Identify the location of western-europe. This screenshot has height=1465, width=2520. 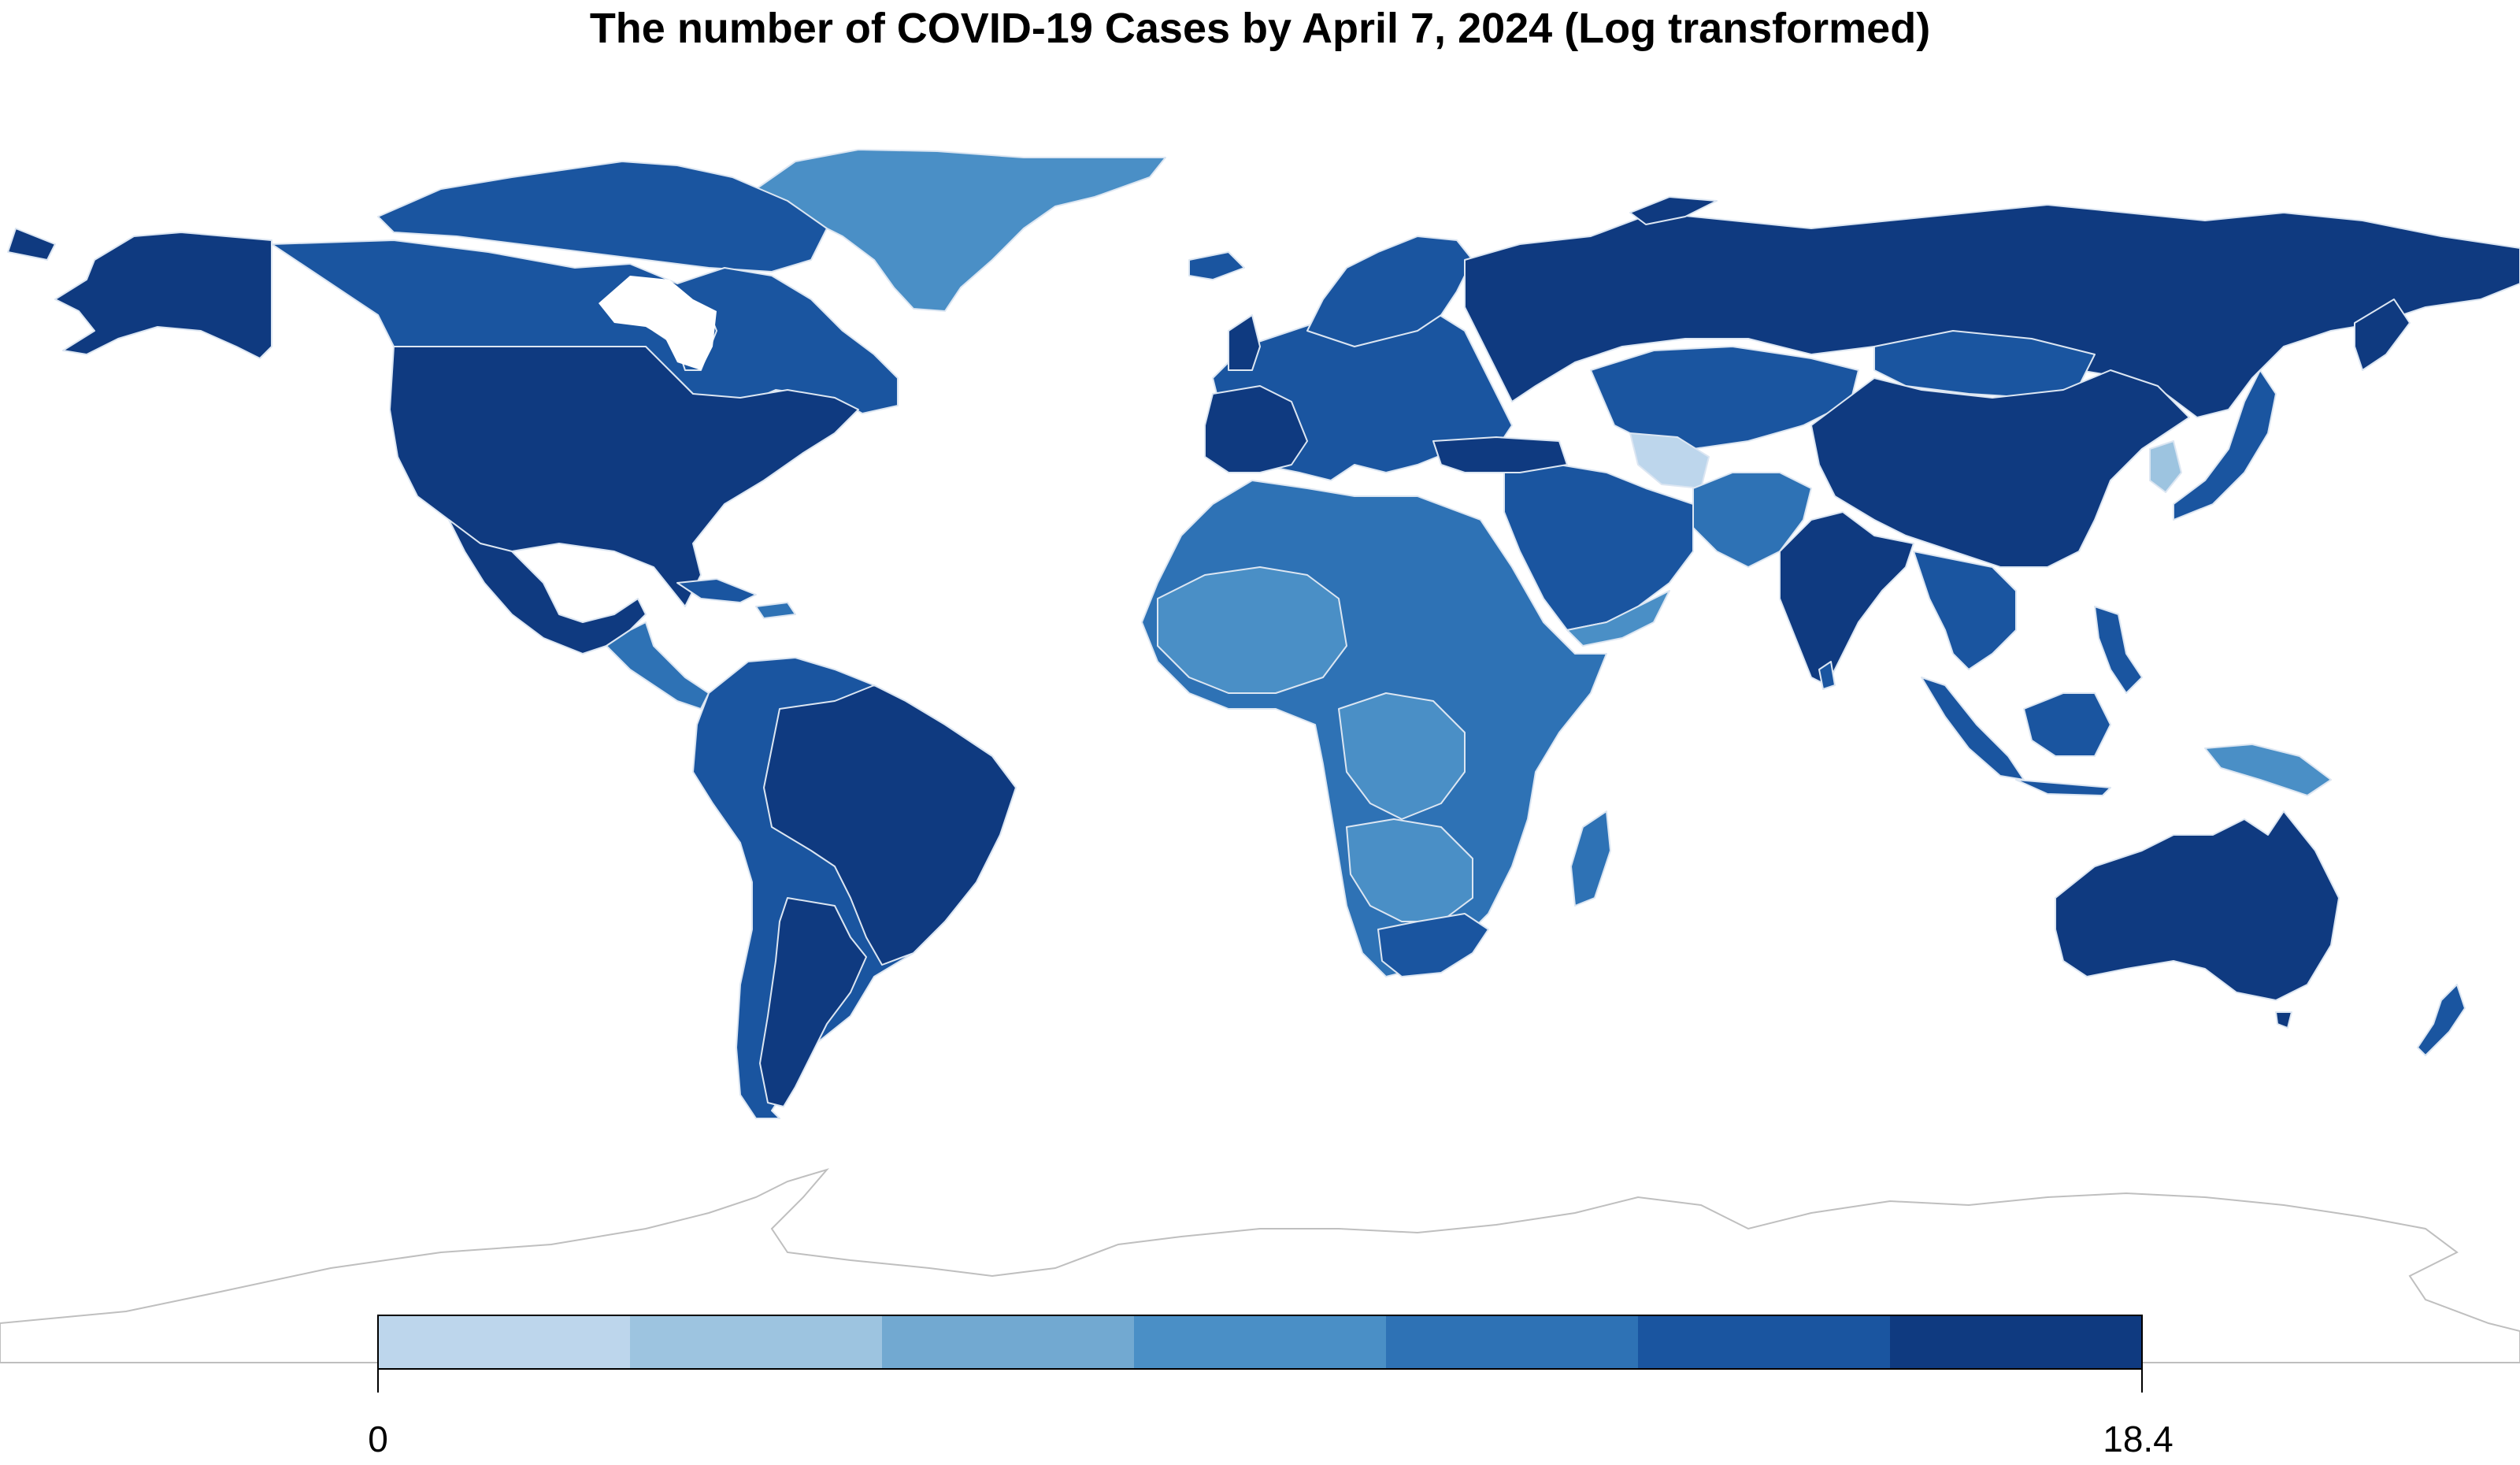
(1256, 429).